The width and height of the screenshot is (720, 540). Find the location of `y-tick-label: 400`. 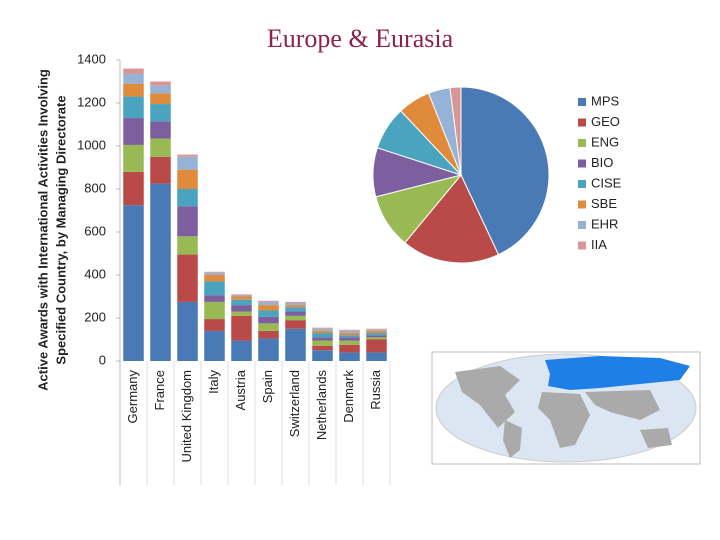

y-tick-label: 400 is located at coordinates (95, 273).